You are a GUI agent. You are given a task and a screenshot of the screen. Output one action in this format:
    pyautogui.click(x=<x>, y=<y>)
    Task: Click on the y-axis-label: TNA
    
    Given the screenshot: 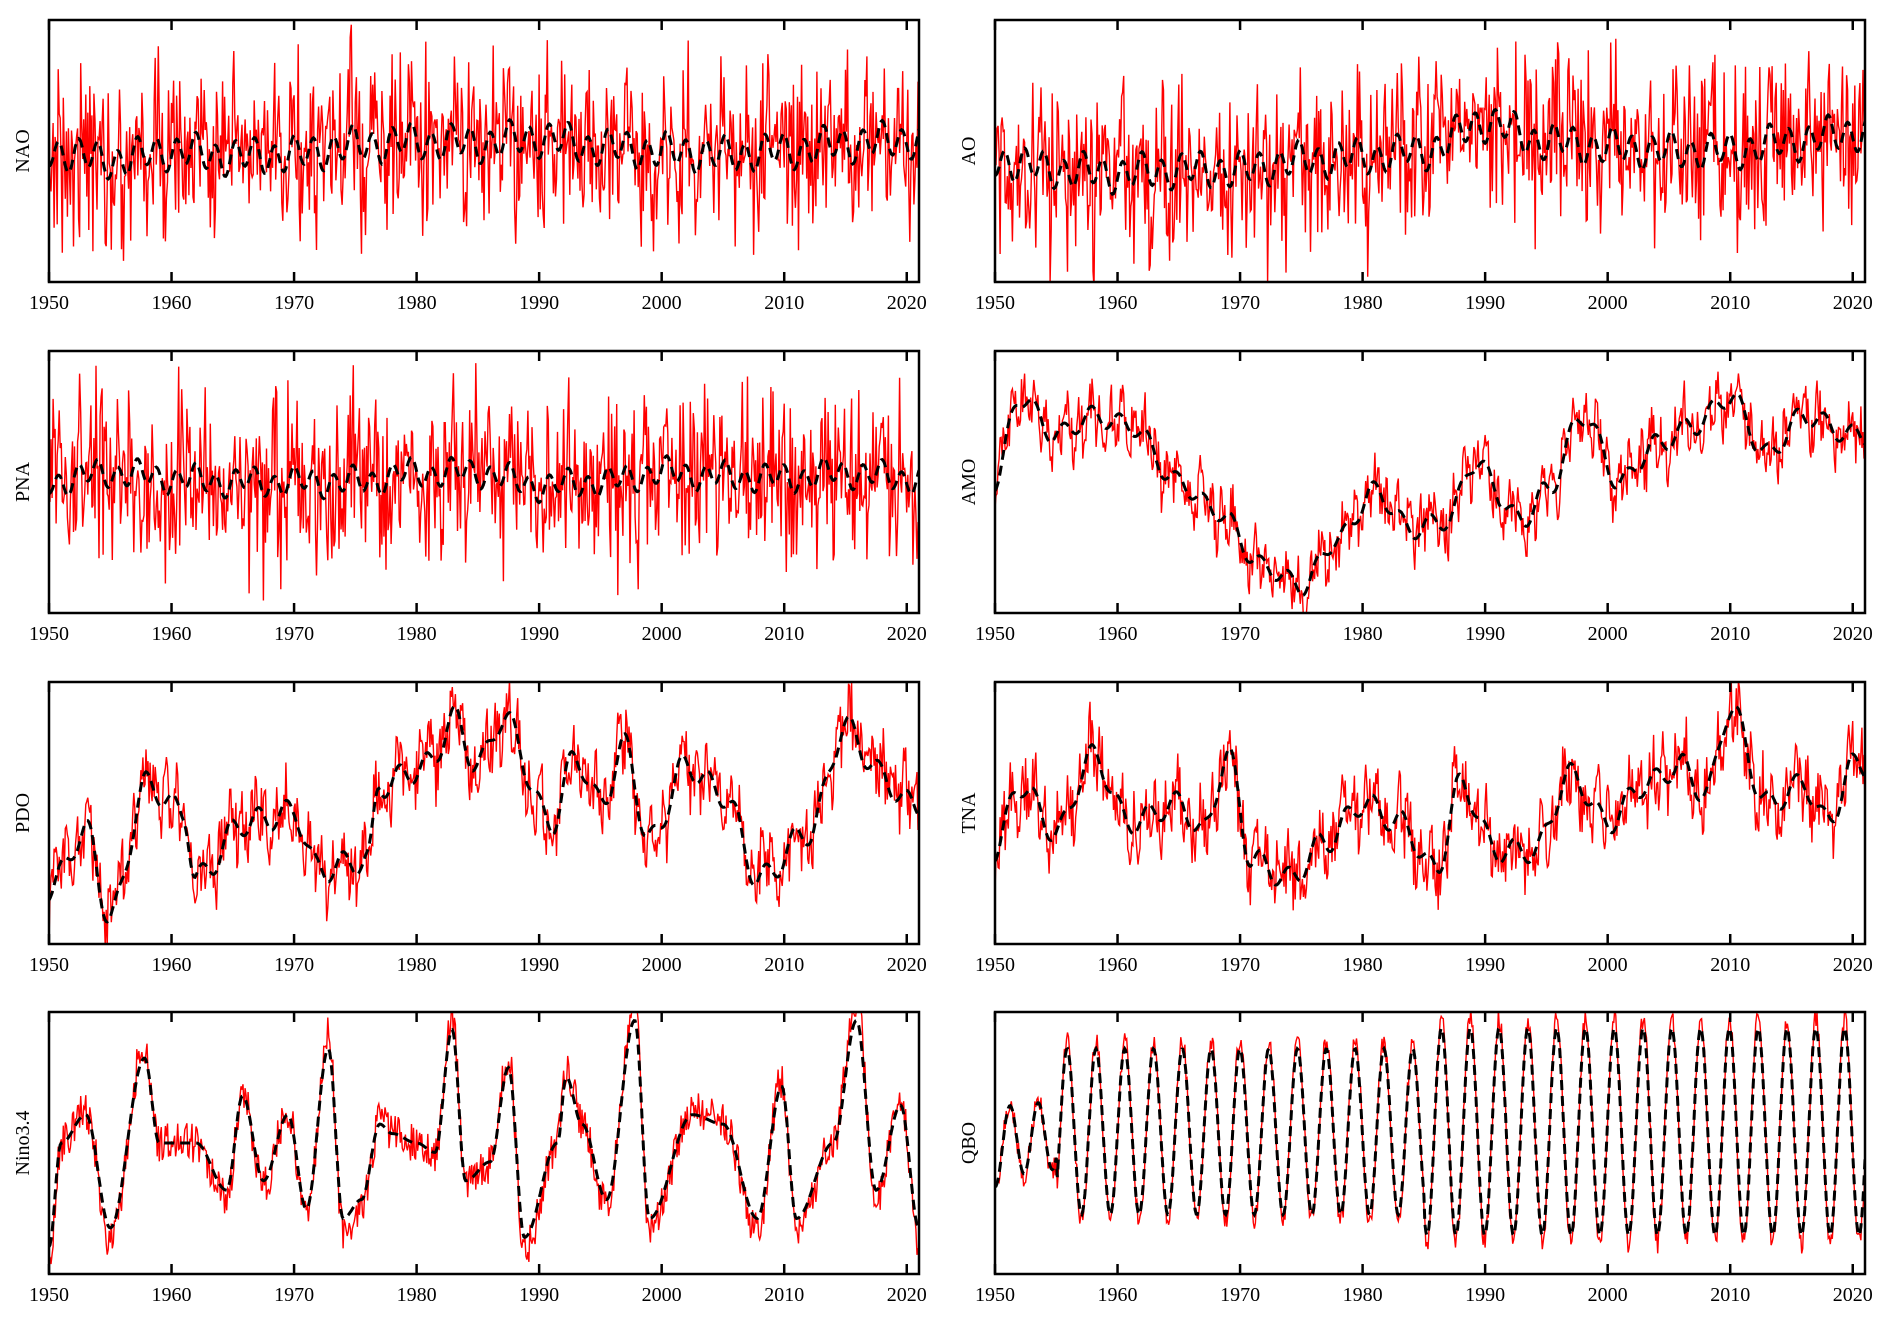 What is the action you would take?
    pyautogui.click(x=969, y=813)
    